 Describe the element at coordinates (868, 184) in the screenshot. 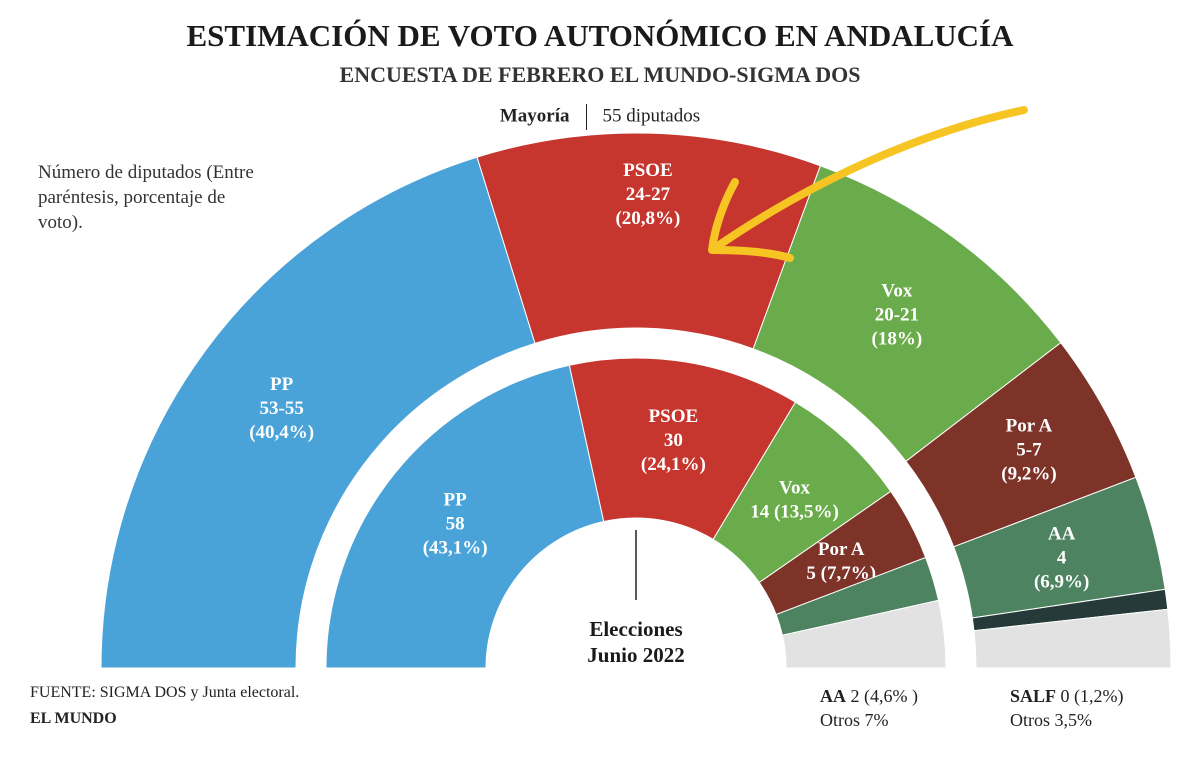

I see `highlight-arrow-icon` at that location.